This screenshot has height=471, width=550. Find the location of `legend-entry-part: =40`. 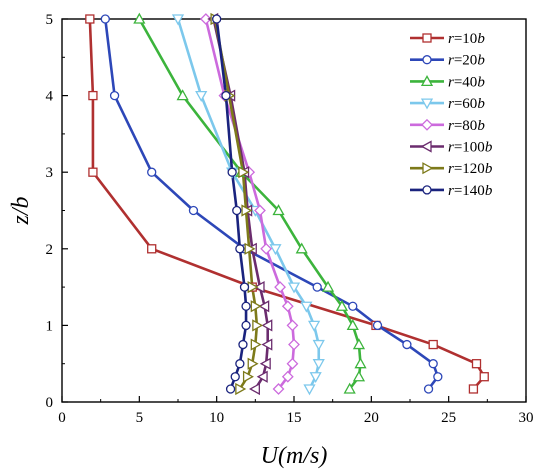

legend-entry-part: =40 is located at coordinates (465, 82).